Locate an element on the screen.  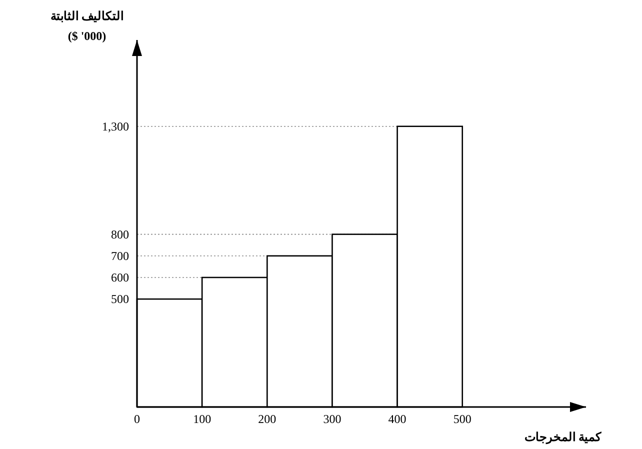
y-tick-label: 500 is located at coordinates (120, 299).